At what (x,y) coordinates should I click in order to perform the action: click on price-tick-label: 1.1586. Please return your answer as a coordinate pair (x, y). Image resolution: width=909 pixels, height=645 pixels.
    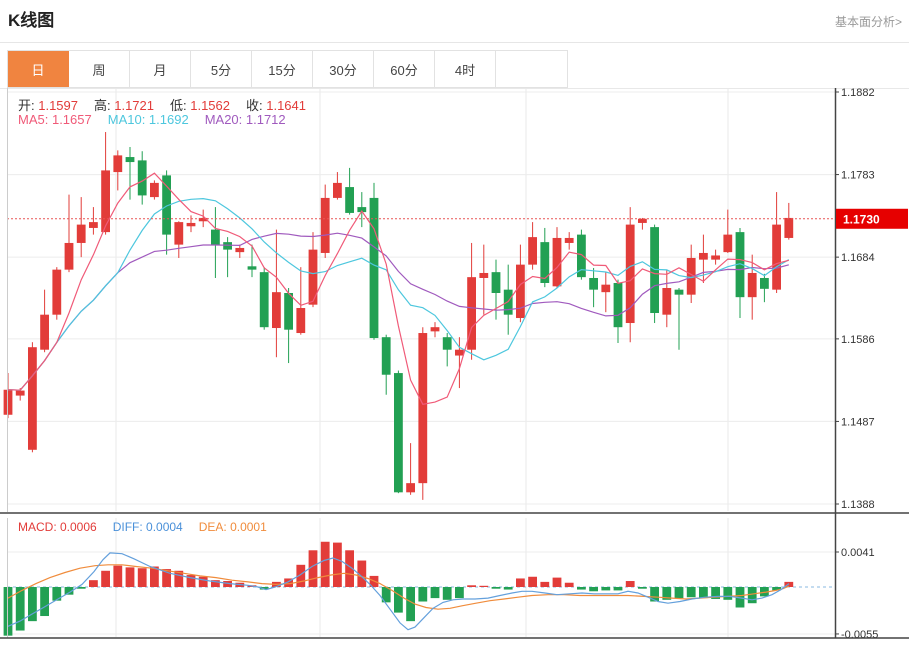
    Looking at the image, I should click on (858, 340).